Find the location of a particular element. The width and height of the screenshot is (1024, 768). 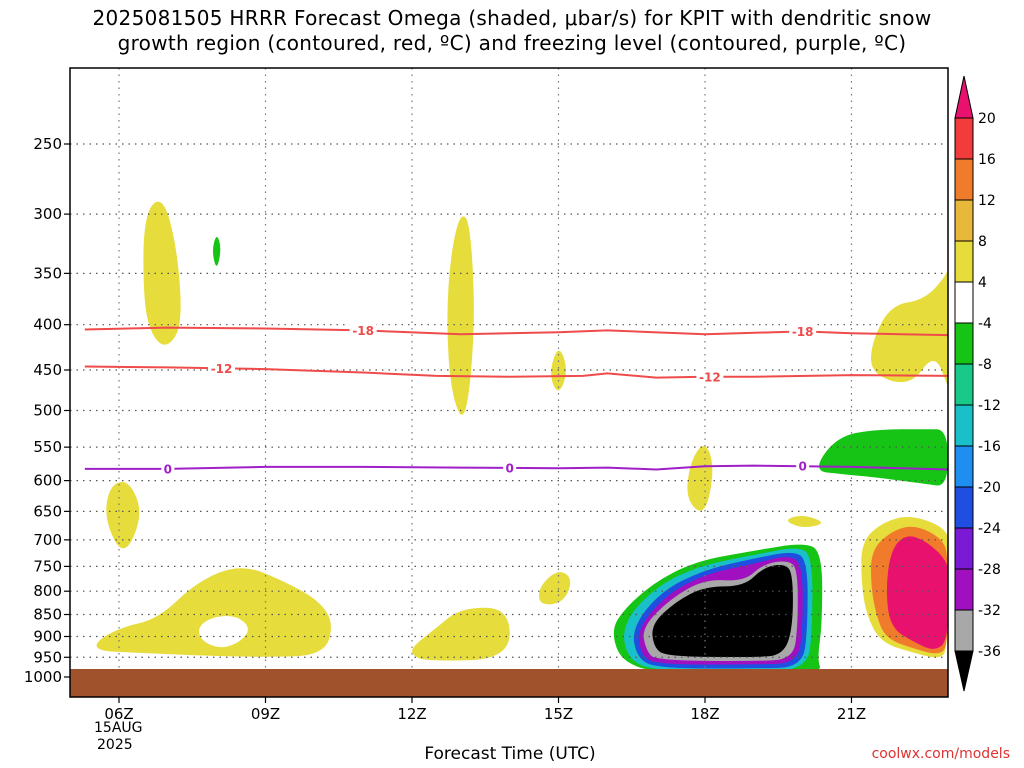

colorbar-label: -12 is located at coordinates (989, 406).